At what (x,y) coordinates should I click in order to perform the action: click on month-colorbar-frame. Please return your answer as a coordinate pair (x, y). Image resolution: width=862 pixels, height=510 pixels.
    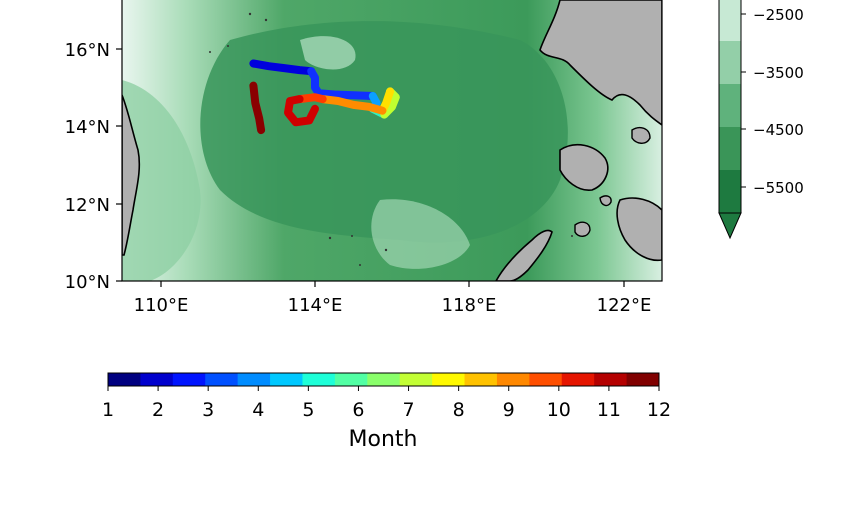
    Looking at the image, I should click on (383, 379).